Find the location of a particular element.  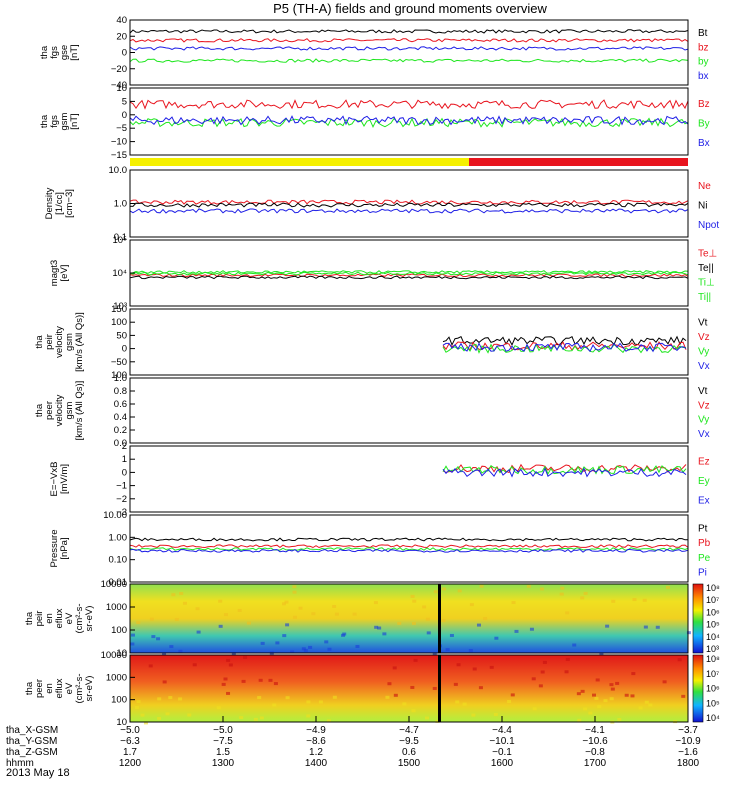

y-tick-label: 1.0 is located at coordinates (120, 378).